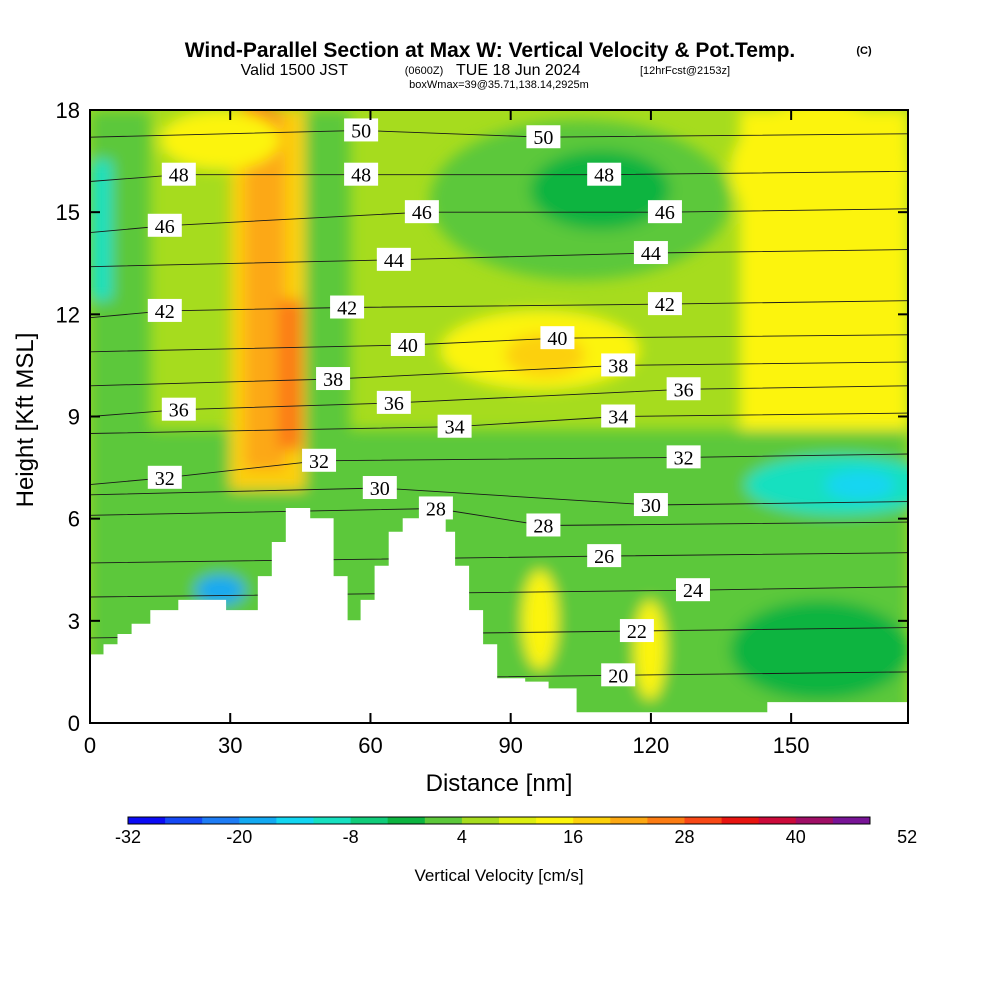 The height and width of the screenshot is (1000, 1000). Describe the element at coordinates (239, 837) in the screenshot. I see `colorbar-tick-label: -20` at that location.